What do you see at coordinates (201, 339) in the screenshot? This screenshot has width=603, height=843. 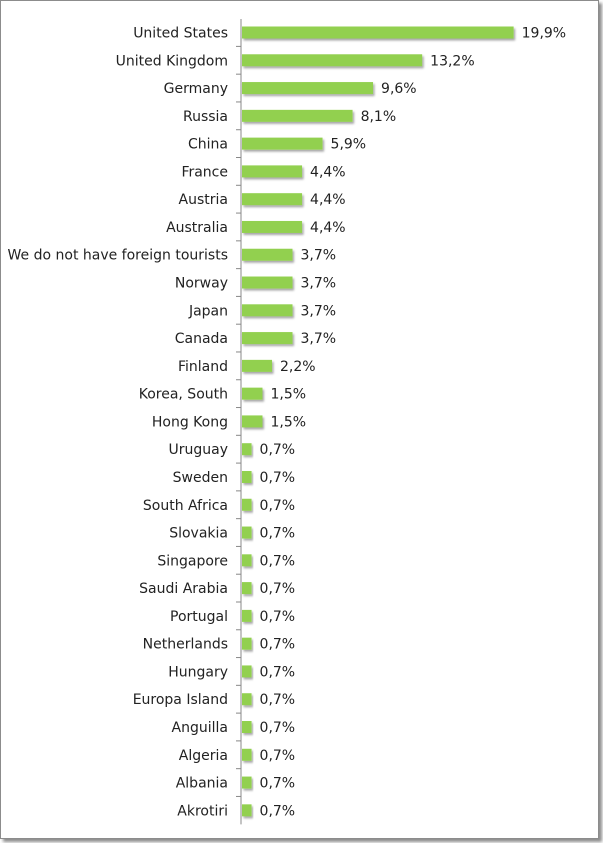 I see `category-label: Canada` at bounding box center [201, 339].